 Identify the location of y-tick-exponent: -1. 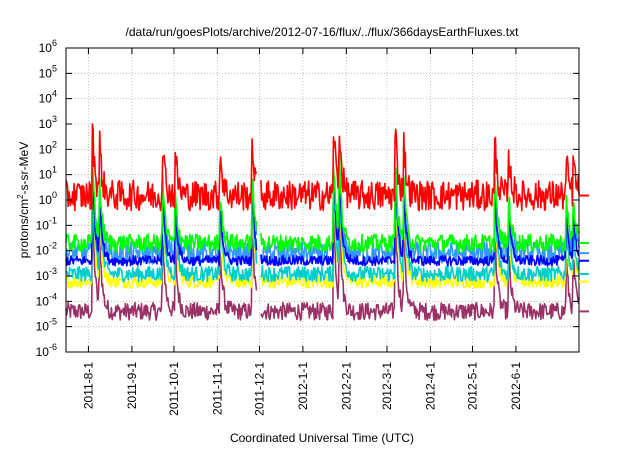
(53, 220).